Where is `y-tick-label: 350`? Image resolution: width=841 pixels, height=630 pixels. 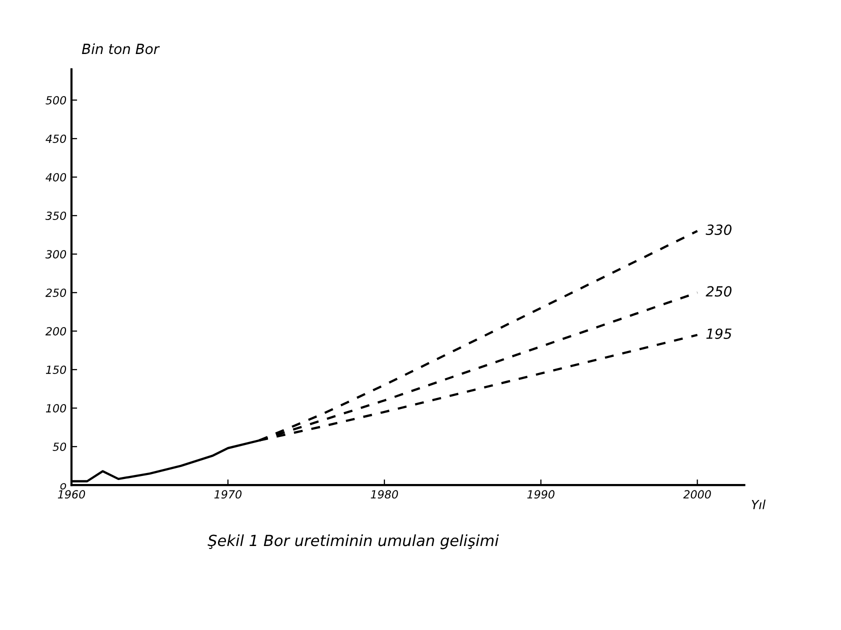
y-tick-label: 350 is located at coordinates (55, 216).